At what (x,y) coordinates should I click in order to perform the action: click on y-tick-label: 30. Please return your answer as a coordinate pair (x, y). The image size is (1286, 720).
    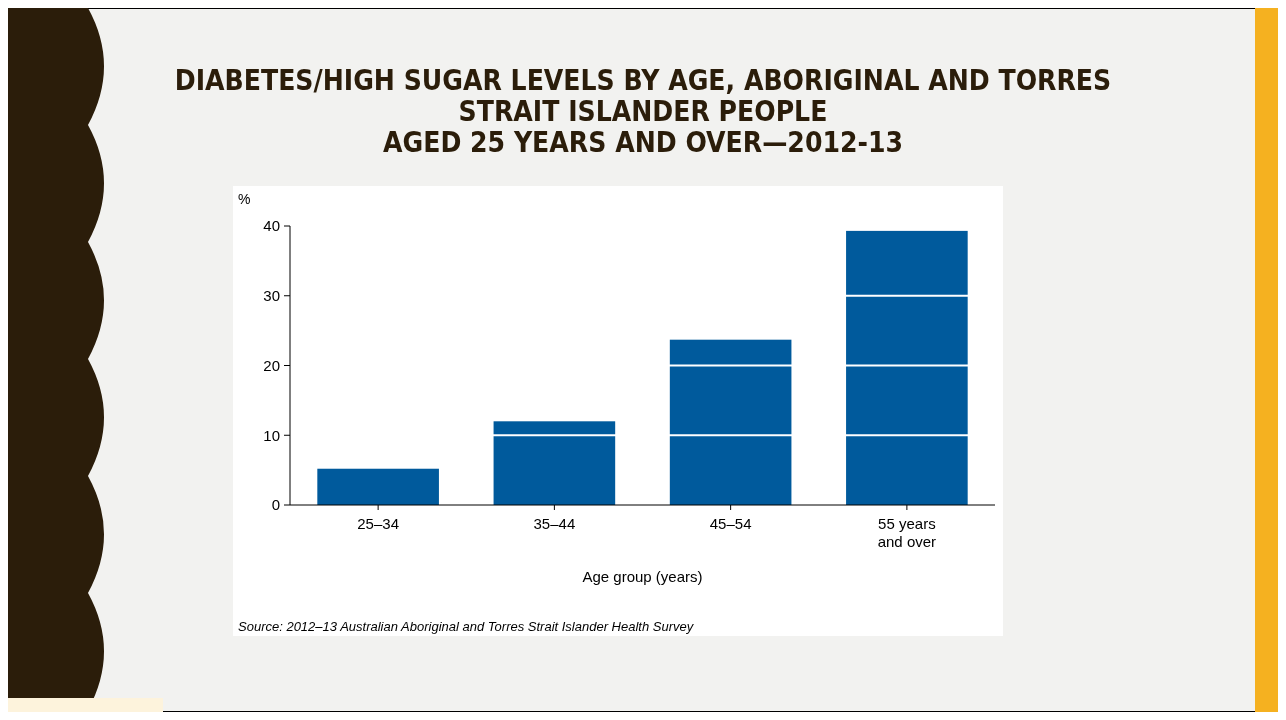
    Looking at the image, I should click on (271, 295).